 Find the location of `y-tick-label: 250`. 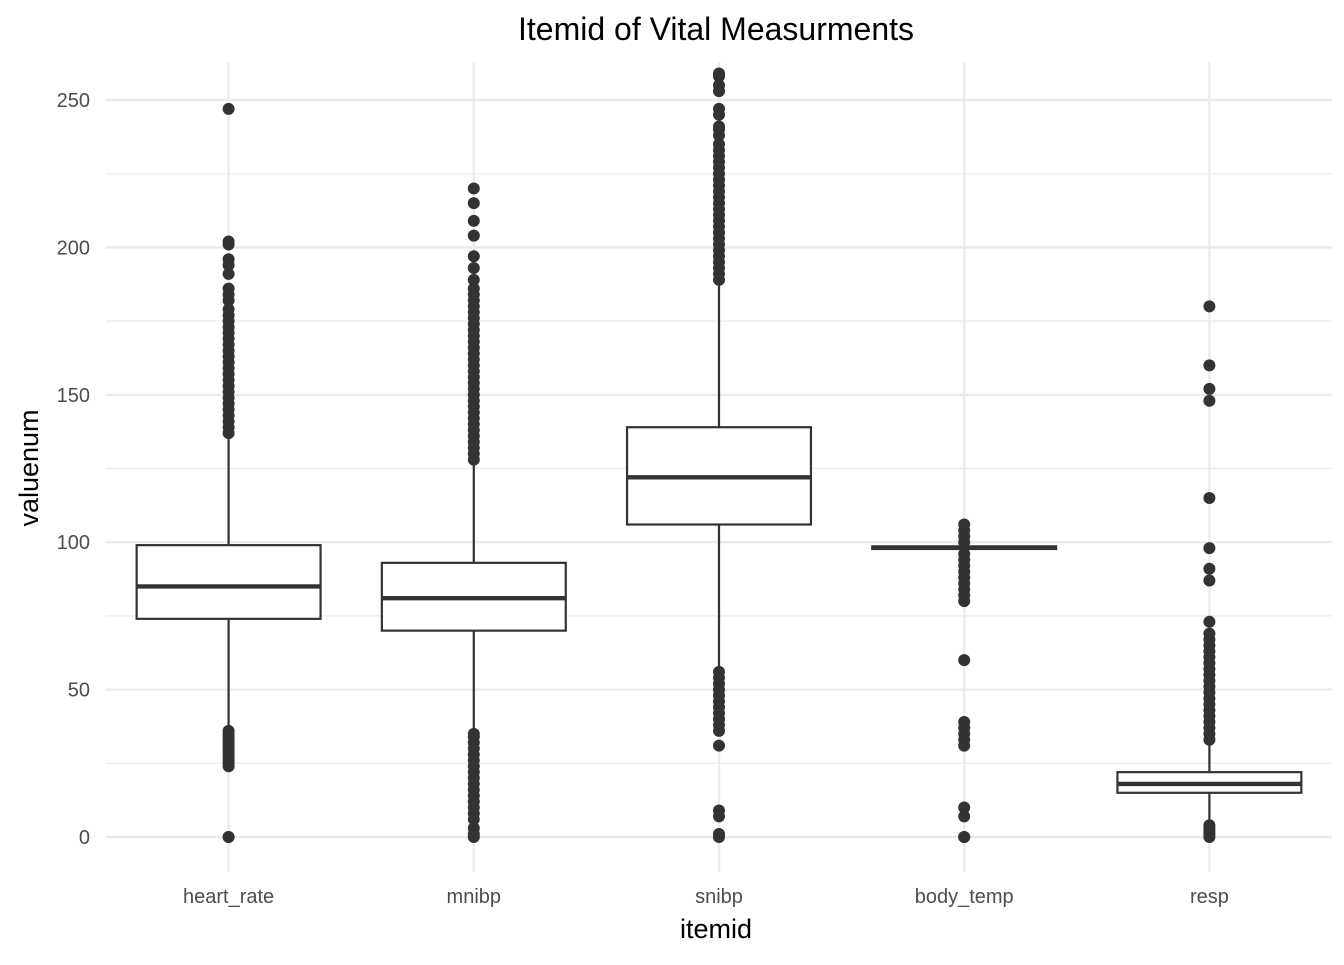

y-tick-label: 250 is located at coordinates (73, 101).